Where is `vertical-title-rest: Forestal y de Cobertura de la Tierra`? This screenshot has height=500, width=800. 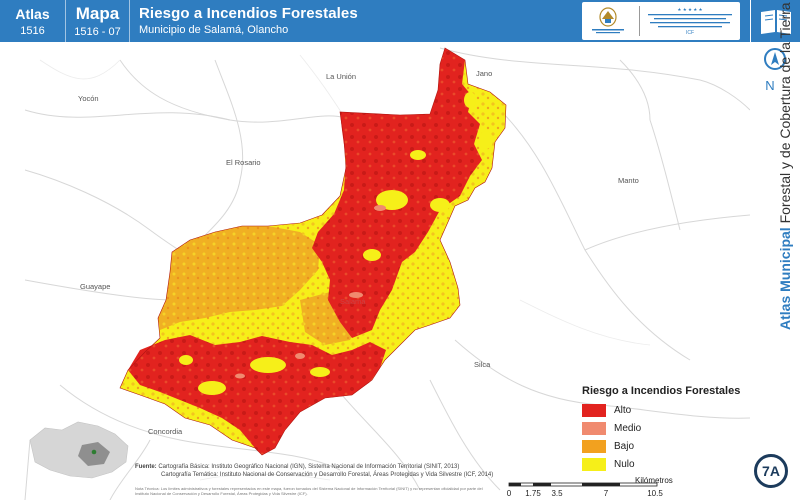
vertical-title-rest: Forestal y de Cobertura de la Tierra is located at coordinates (785, 115).